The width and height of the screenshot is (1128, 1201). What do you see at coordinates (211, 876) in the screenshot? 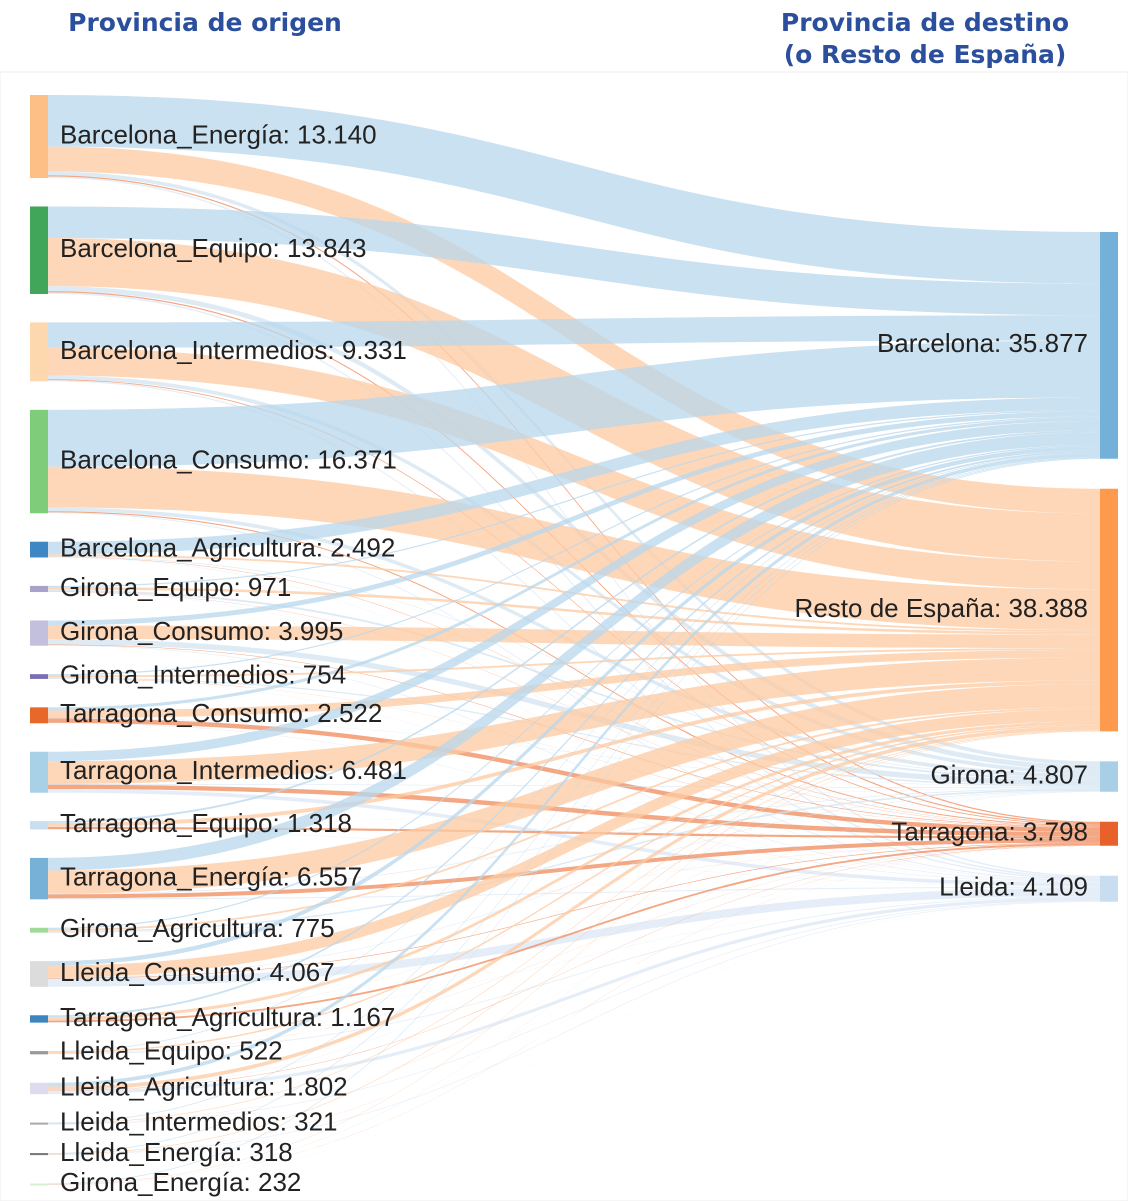
I see `source-label: Tarragona_Energía: 6.557` at bounding box center [211, 876].